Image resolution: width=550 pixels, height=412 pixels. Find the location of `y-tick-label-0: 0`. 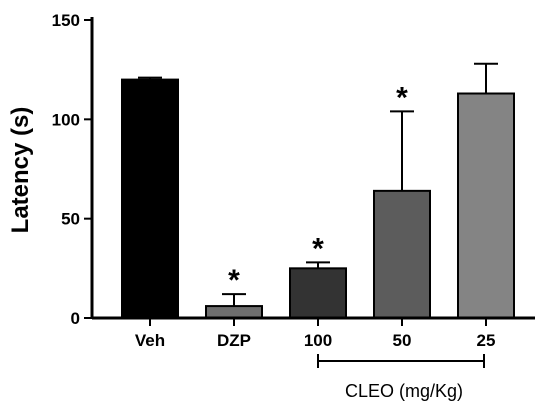

y-tick-label-0: 0 is located at coordinates (75, 318).